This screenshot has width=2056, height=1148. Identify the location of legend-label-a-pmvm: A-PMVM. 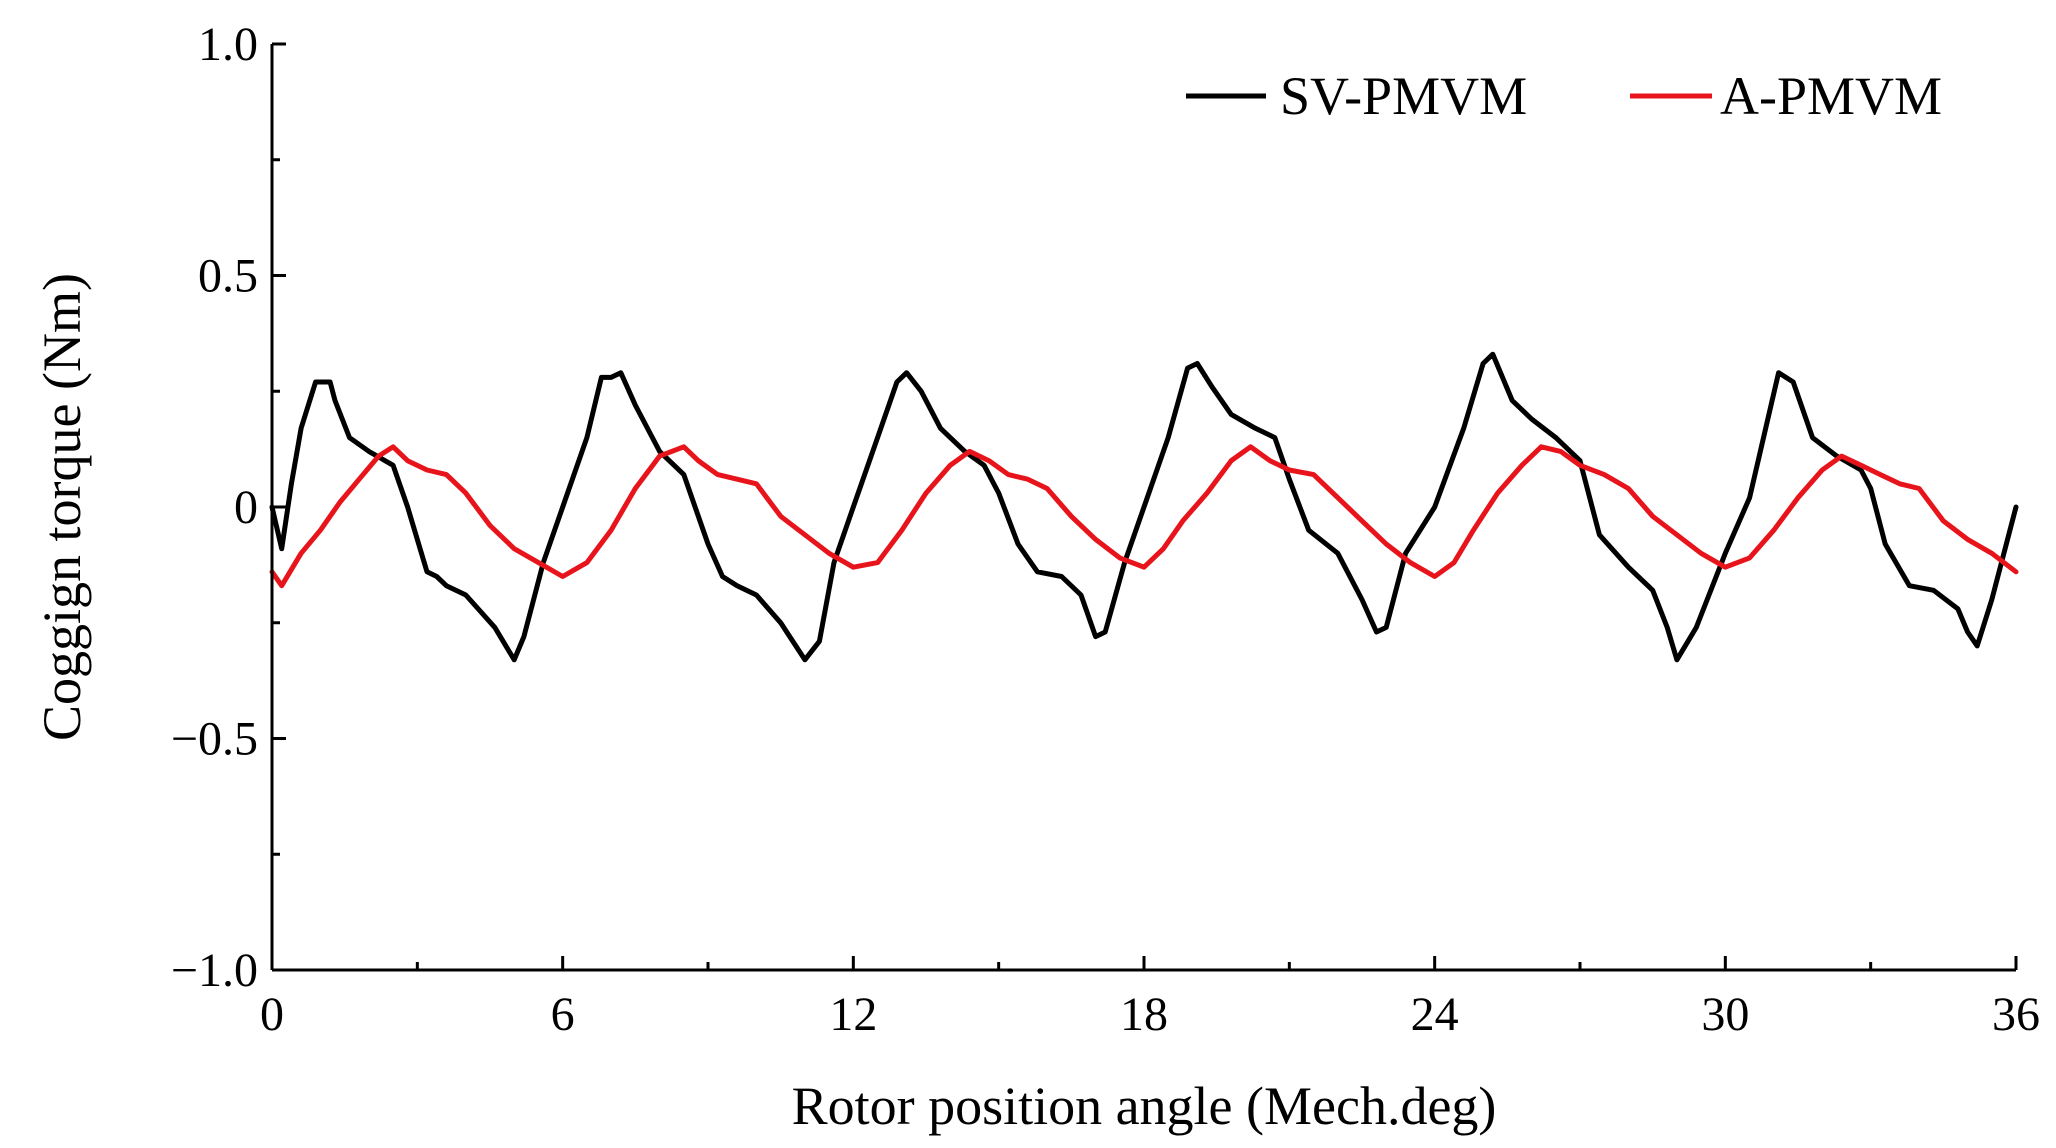
(1831, 96).